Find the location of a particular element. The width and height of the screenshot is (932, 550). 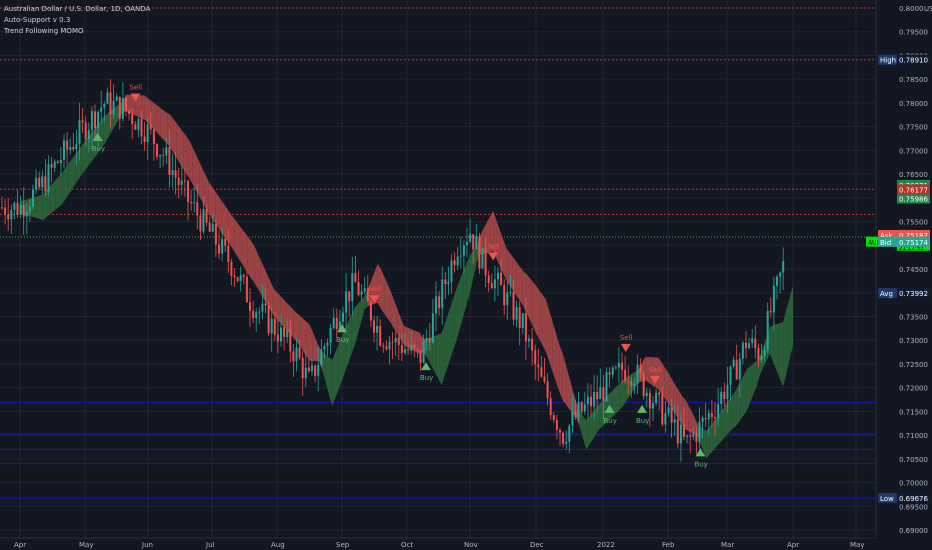

price-tick: 0.78000 is located at coordinates (913, 104).